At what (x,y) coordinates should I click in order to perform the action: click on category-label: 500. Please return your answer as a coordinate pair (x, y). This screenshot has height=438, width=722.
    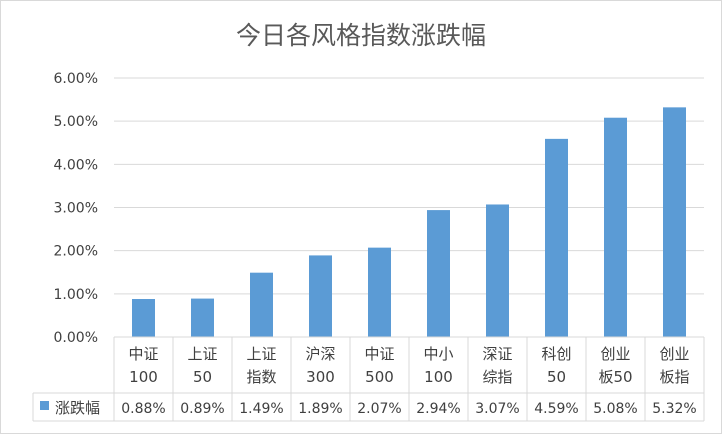
    Looking at the image, I should click on (379, 377).